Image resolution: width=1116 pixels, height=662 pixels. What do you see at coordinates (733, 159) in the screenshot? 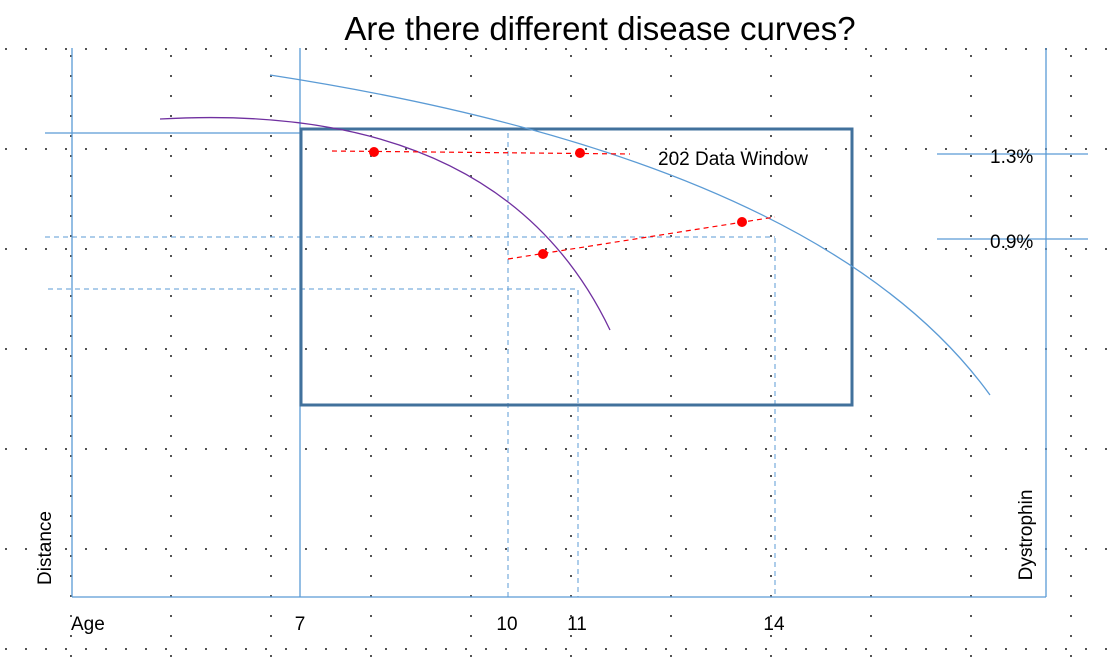
I see `data-window-label: 202 Data Window` at bounding box center [733, 159].